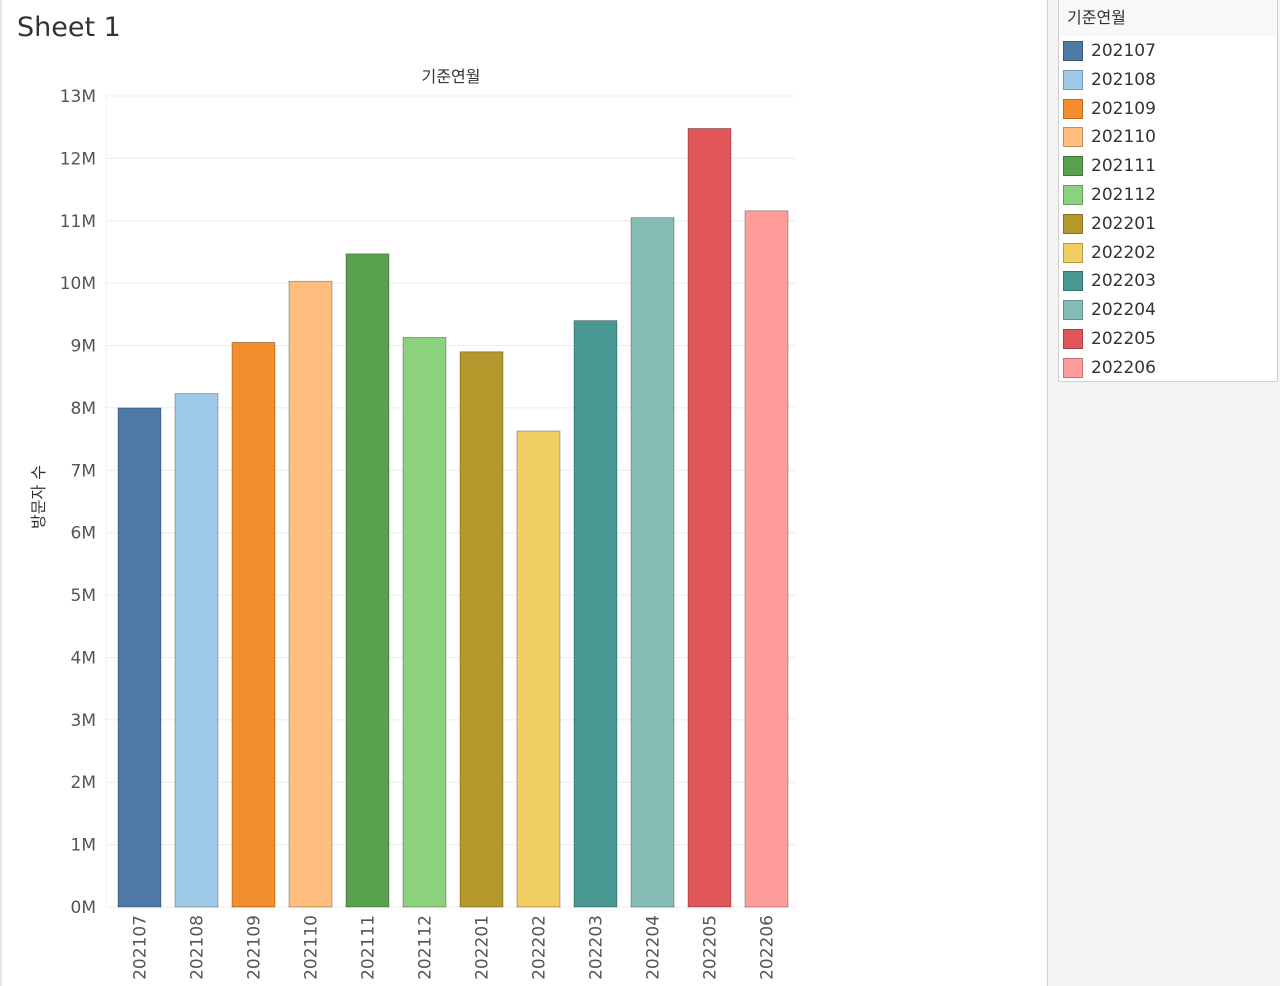 The width and height of the screenshot is (1280, 986). I want to click on x-tick-label: 202206, so click(768, 947).